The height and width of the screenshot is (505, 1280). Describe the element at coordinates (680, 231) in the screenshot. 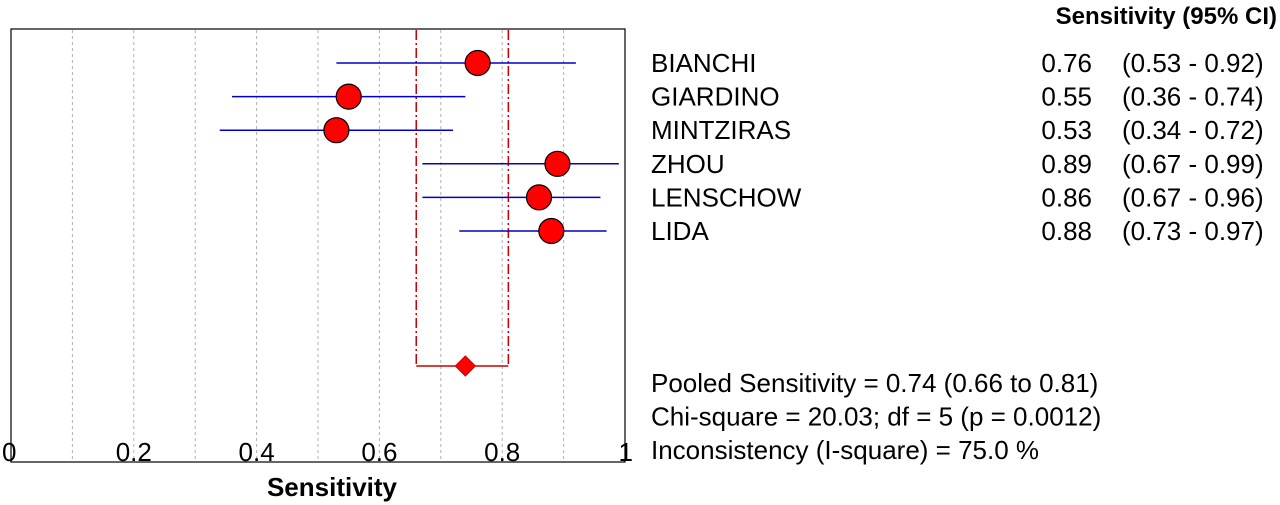

I see `study-name: LIDA` at that location.